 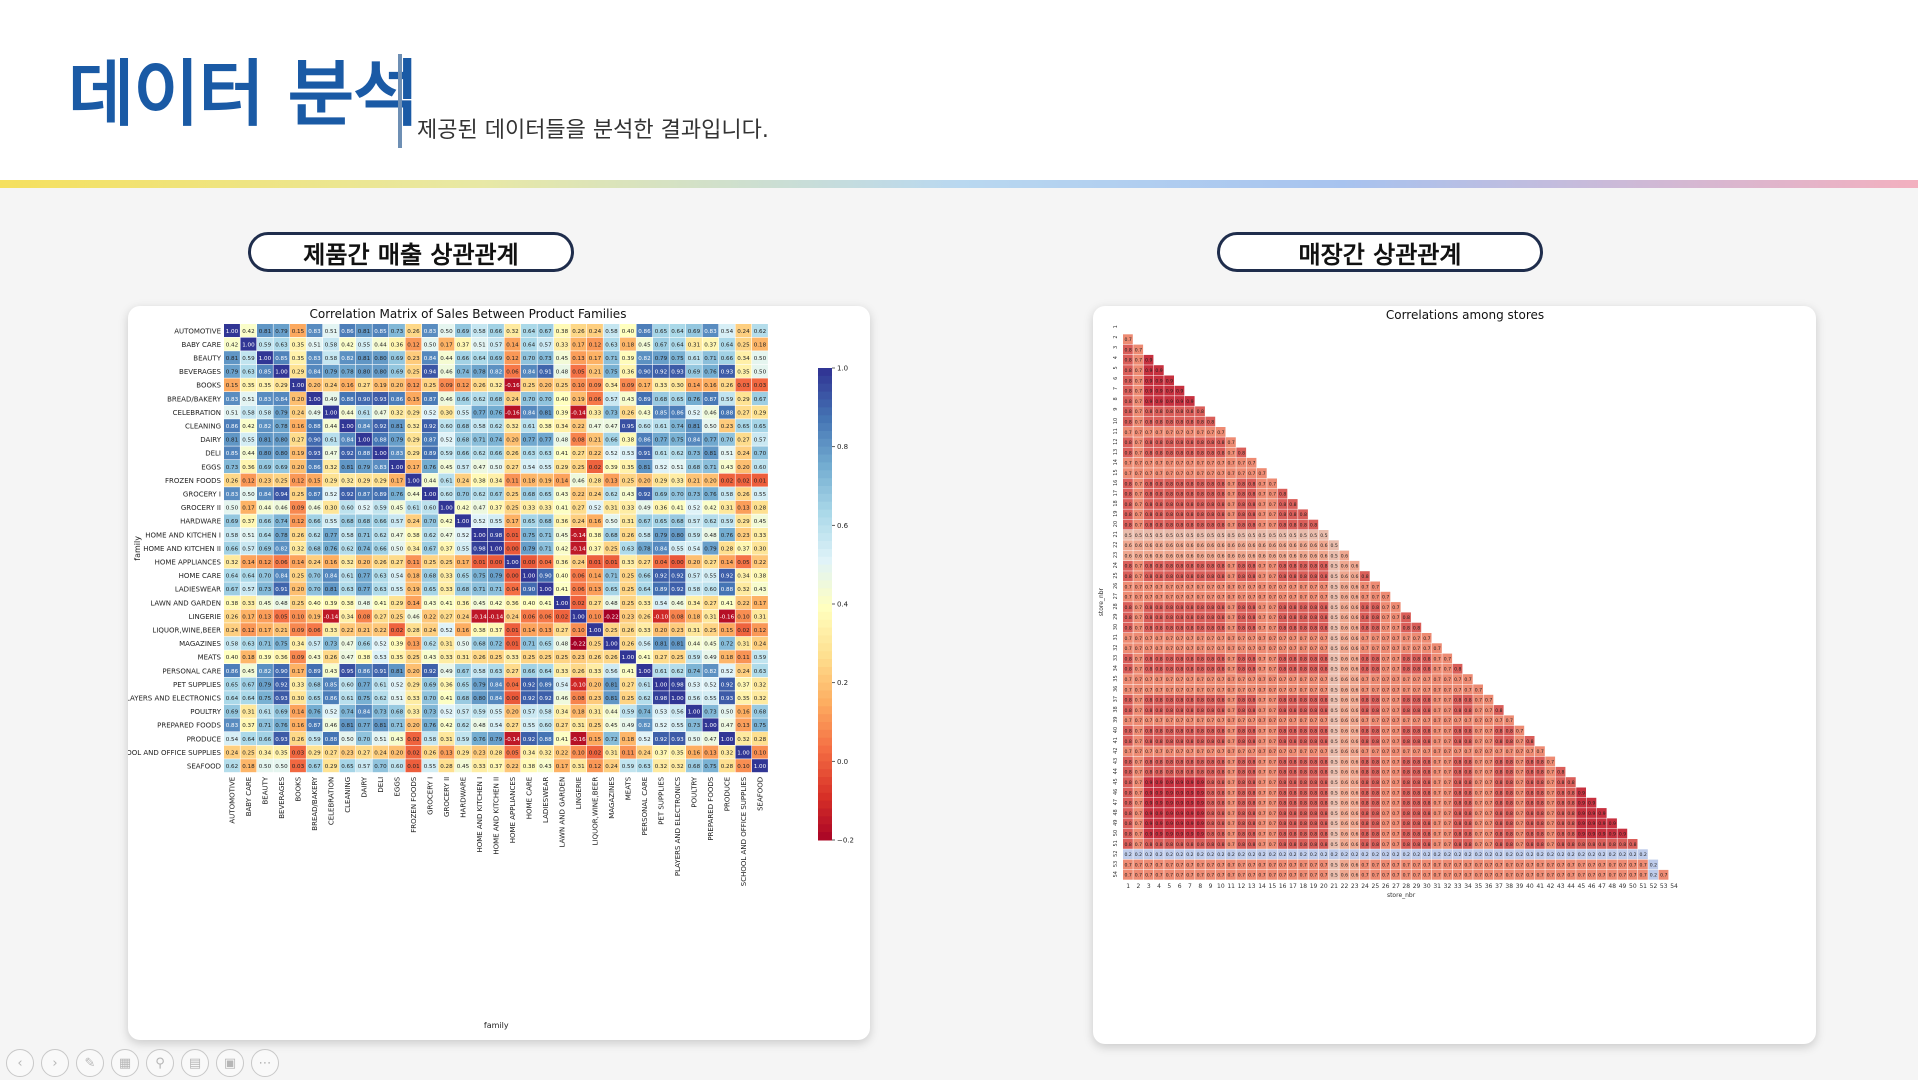 I want to click on cell-value-label: 0.23, so click(x=578, y=658).